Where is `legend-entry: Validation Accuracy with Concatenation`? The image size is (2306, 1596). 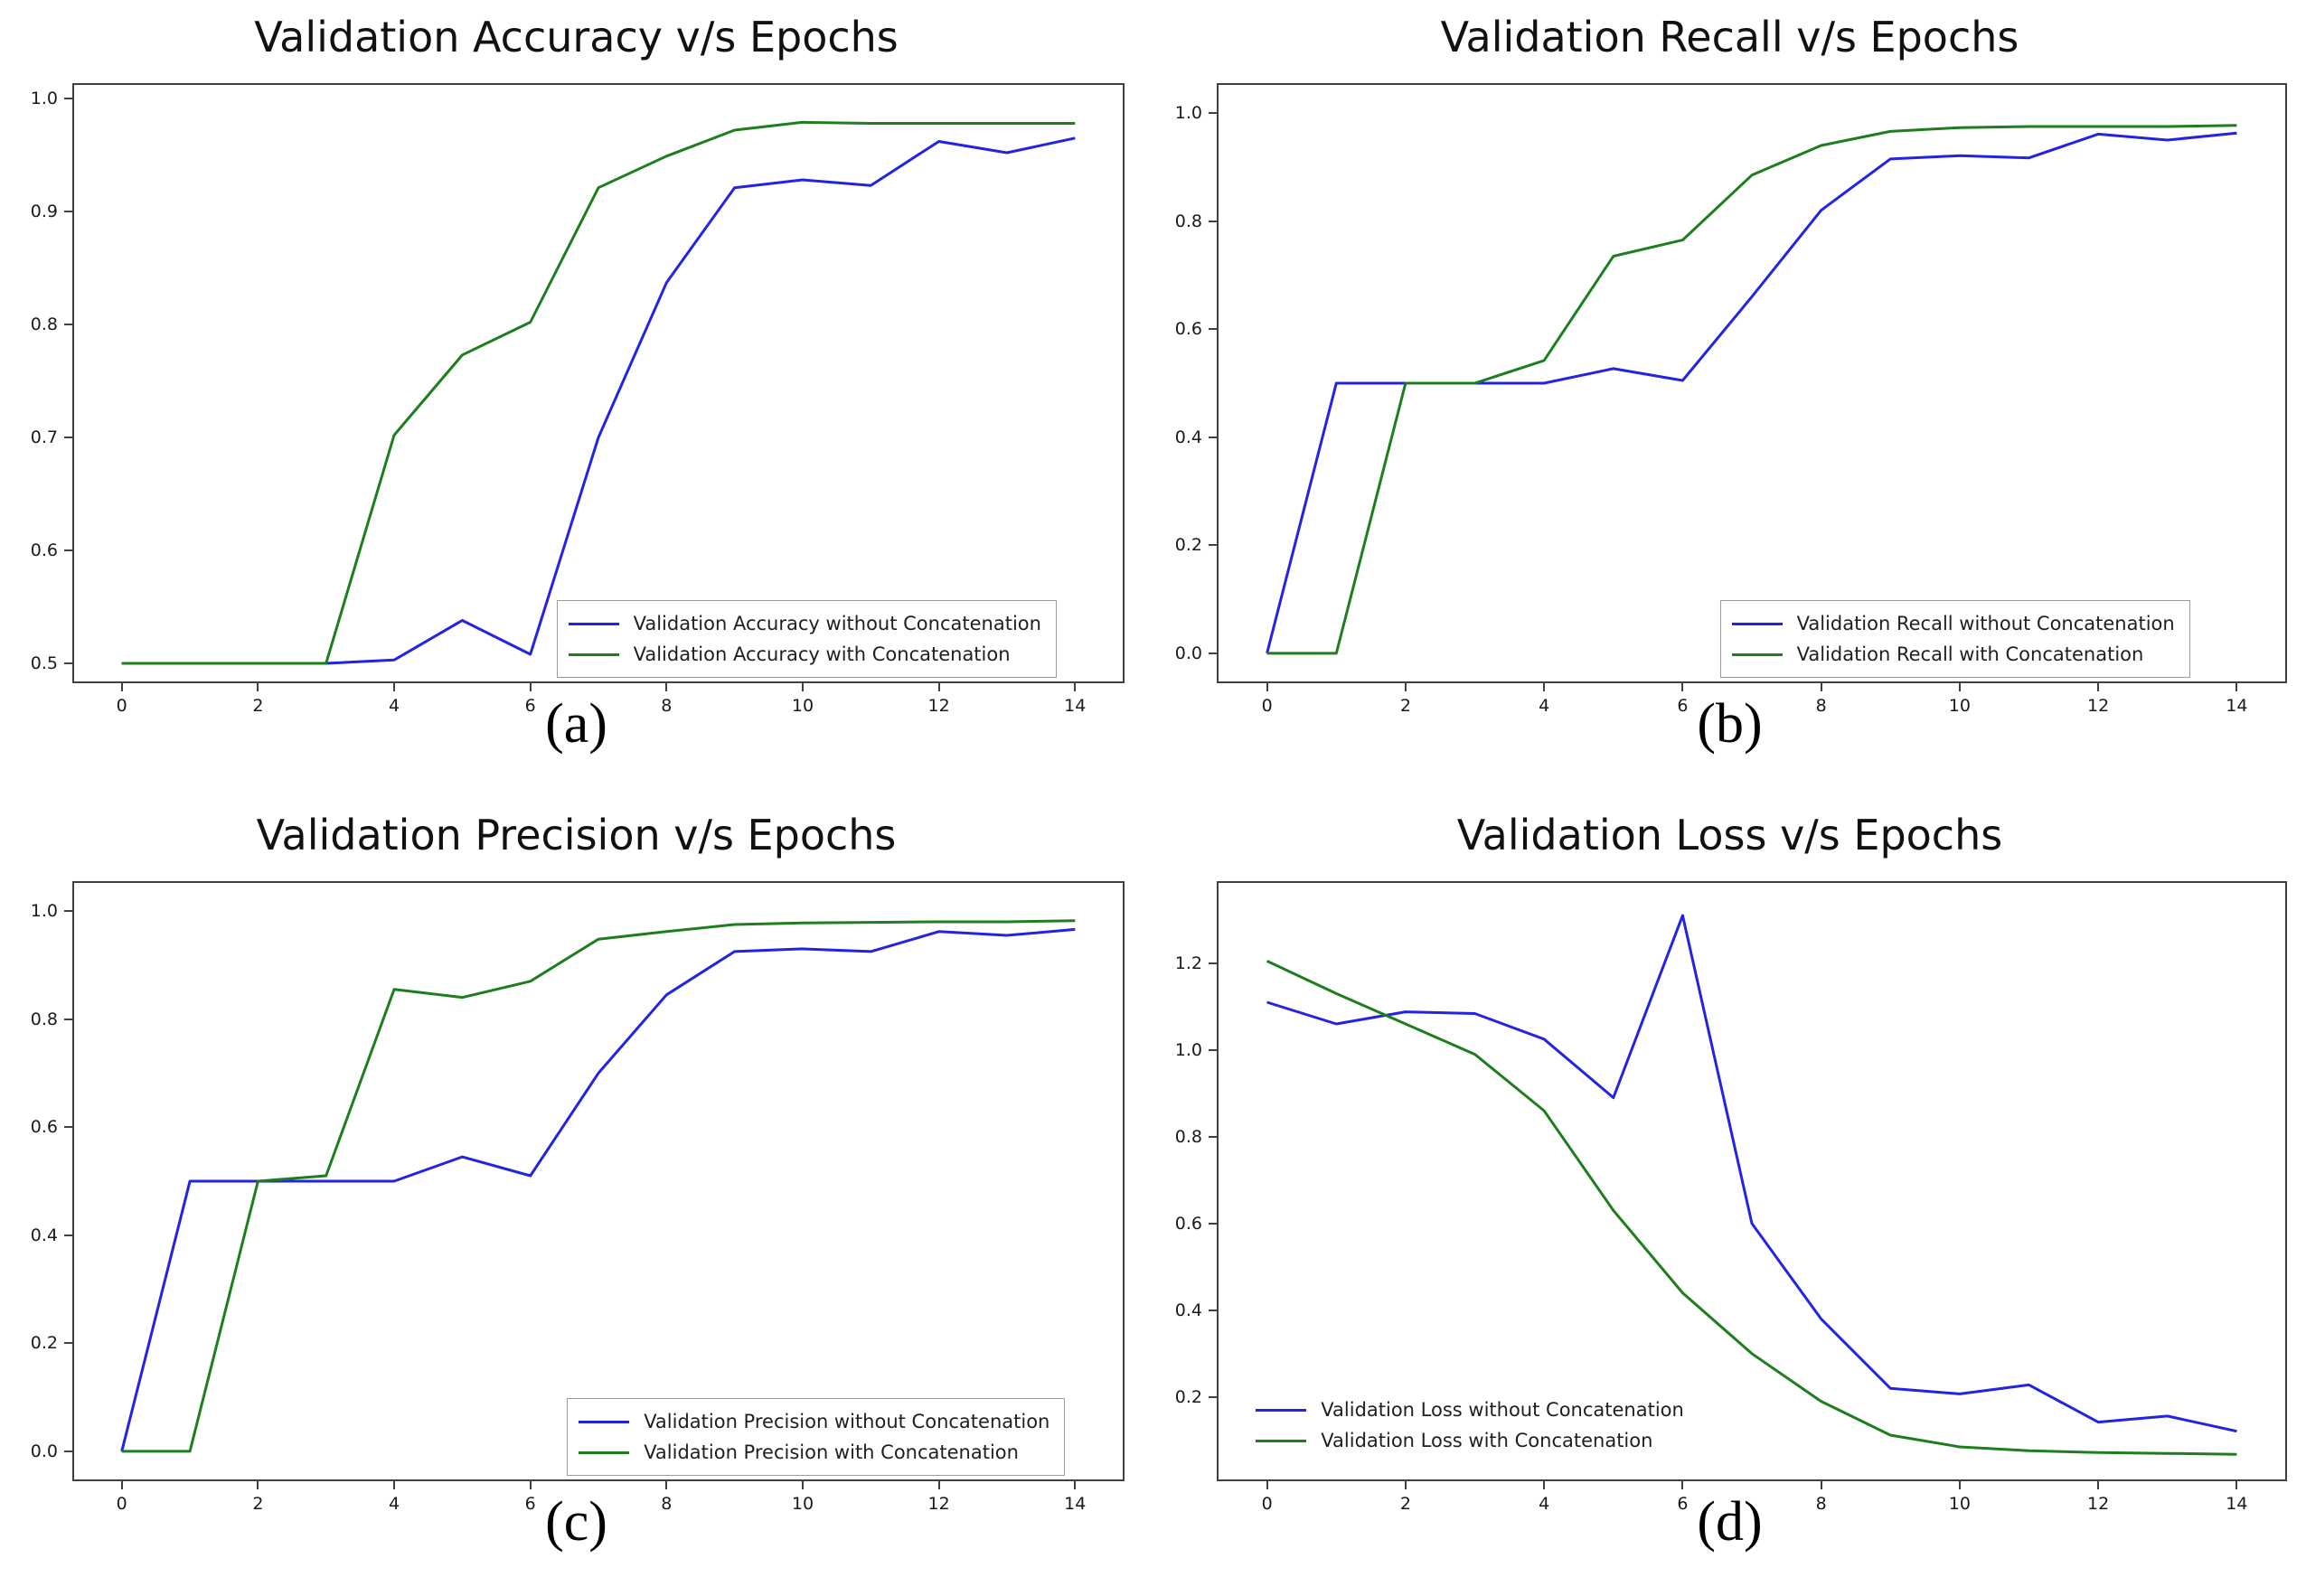 legend-entry: Validation Accuracy with Concatenation is located at coordinates (804, 654).